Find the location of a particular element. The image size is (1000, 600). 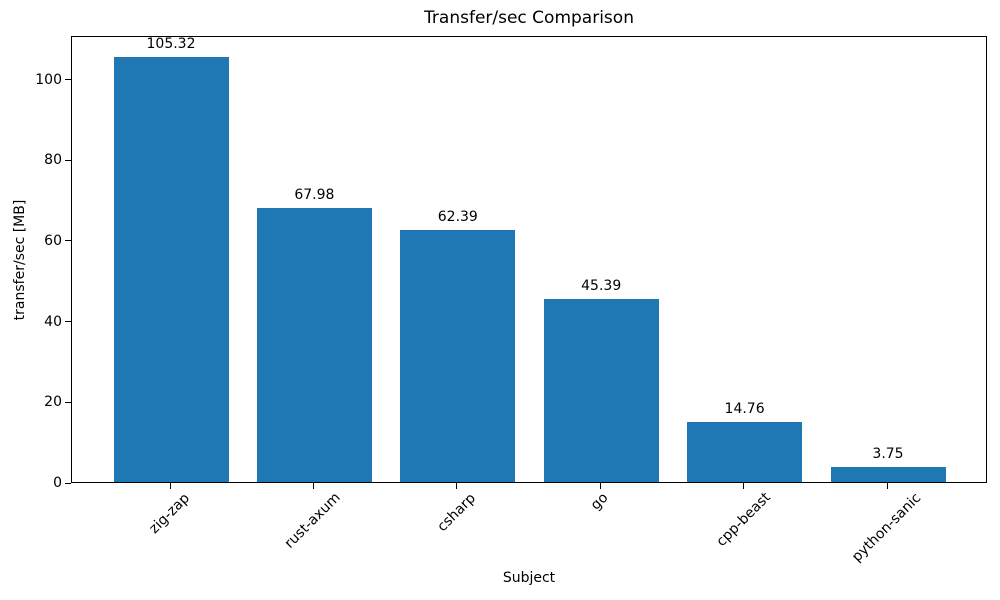

bar-value-label: 14.76 is located at coordinates (744, 409).